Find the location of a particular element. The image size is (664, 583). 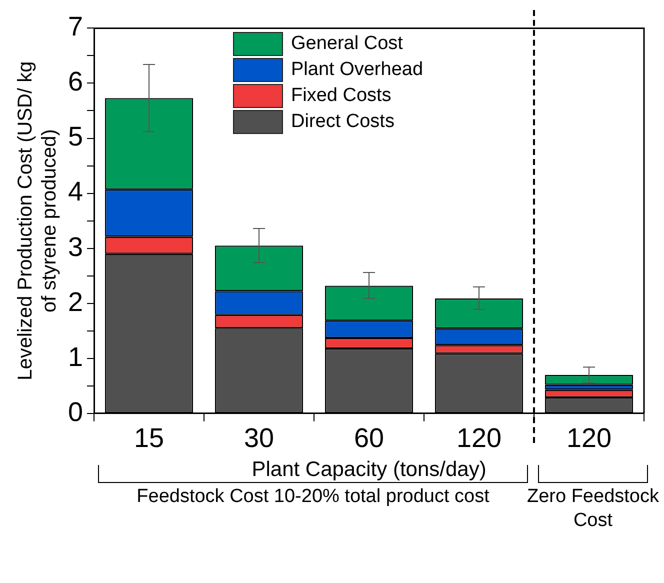

y-tick-label: 3 is located at coordinates (76, 247).